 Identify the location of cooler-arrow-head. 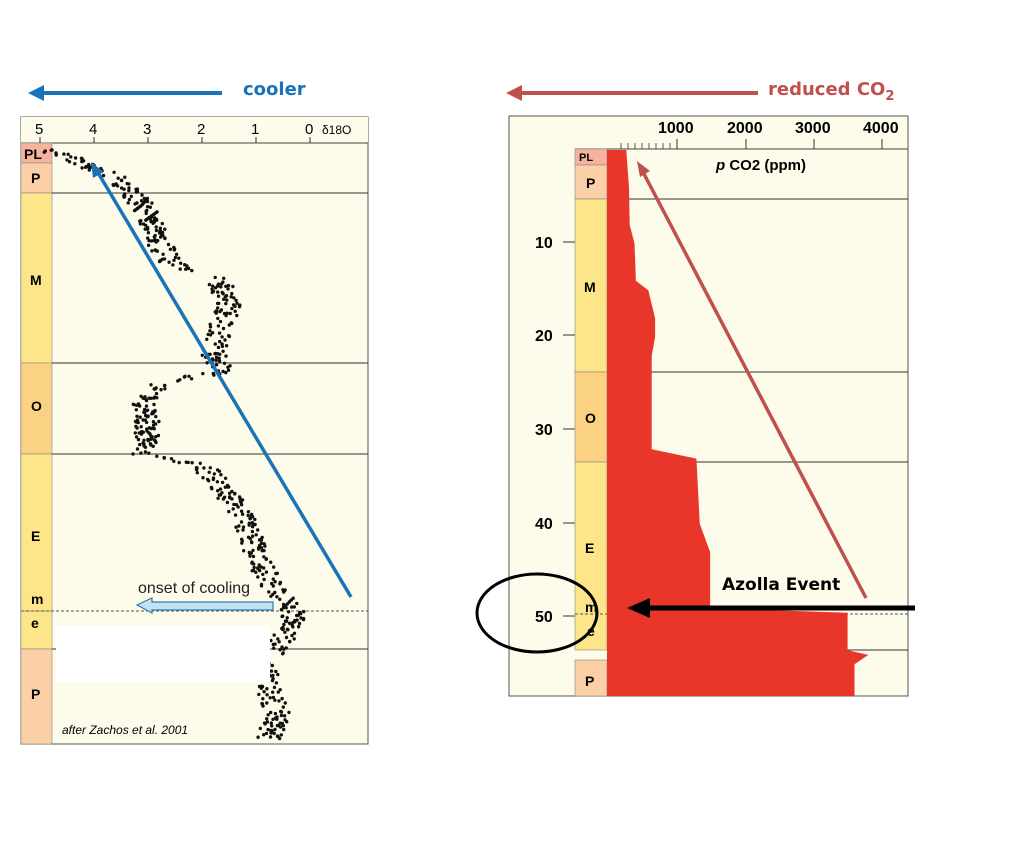
(36, 93).